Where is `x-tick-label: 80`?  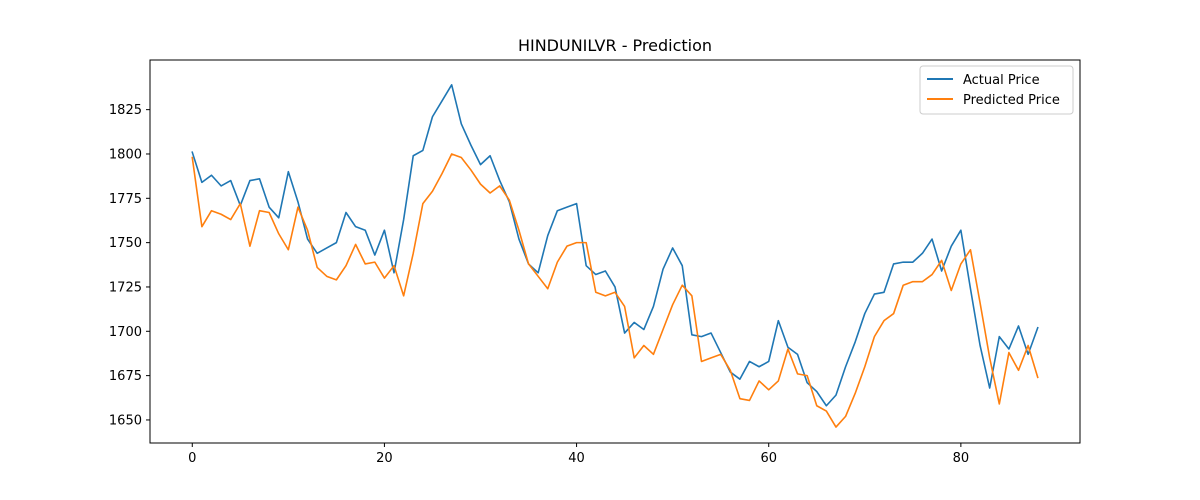 x-tick-label: 80 is located at coordinates (961, 458).